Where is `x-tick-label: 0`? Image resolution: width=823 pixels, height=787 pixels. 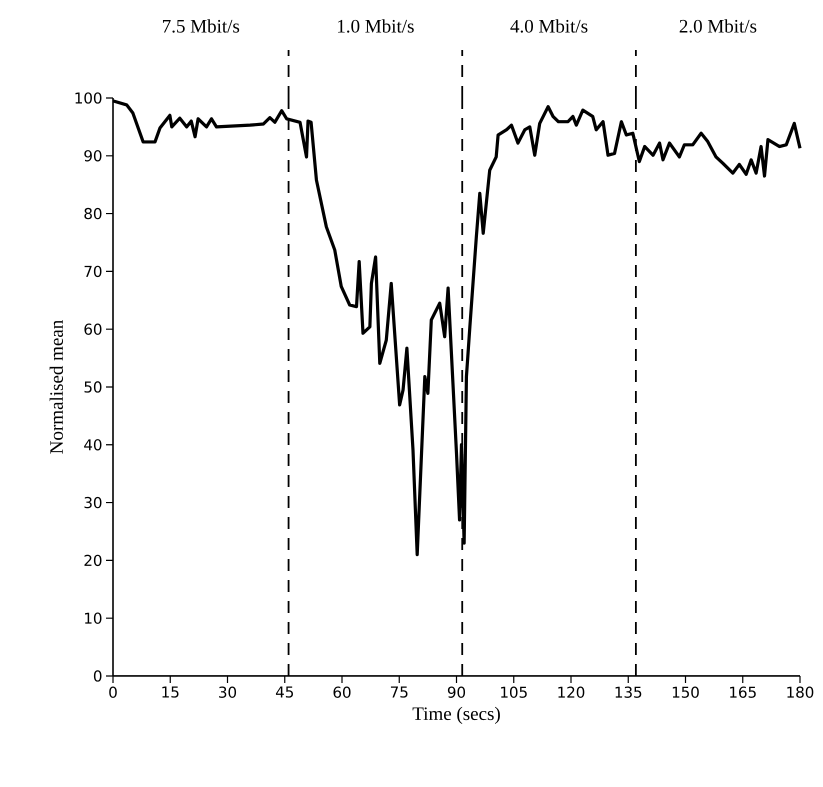
x-tick-label: 0 is located at coordinates (113, 692).